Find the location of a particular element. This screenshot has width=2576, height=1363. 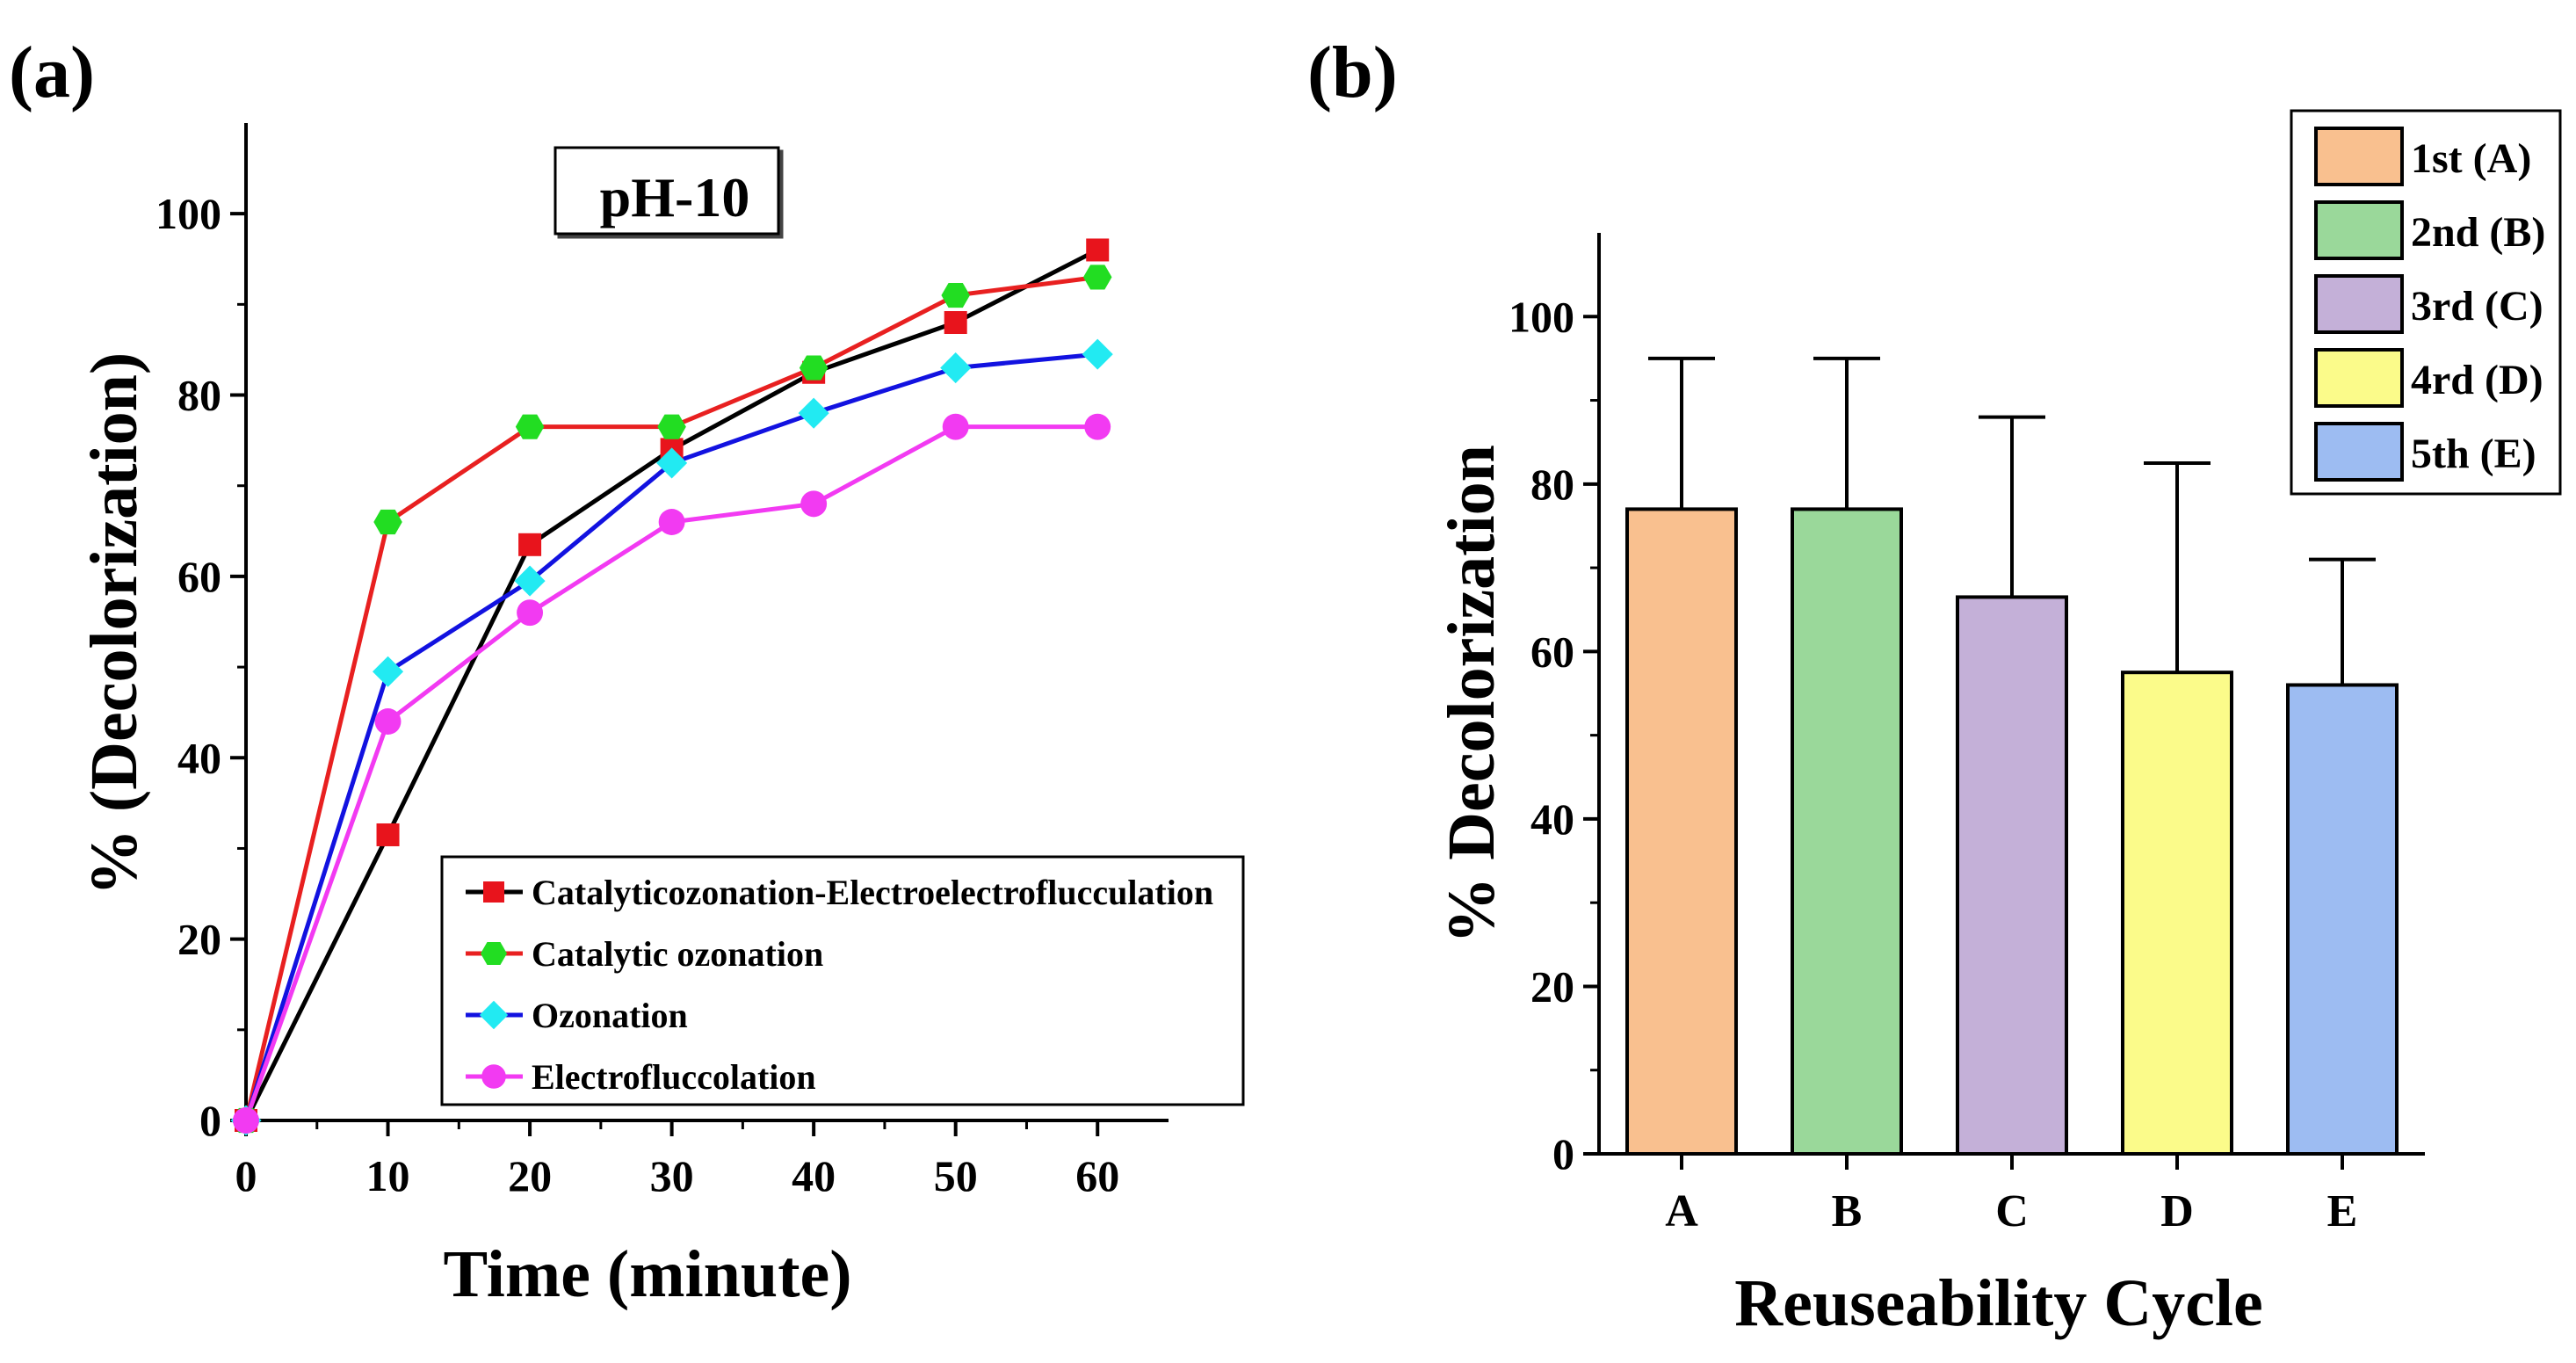

legend-label: Electrofluccolation is located at coordinates (674, 1077).